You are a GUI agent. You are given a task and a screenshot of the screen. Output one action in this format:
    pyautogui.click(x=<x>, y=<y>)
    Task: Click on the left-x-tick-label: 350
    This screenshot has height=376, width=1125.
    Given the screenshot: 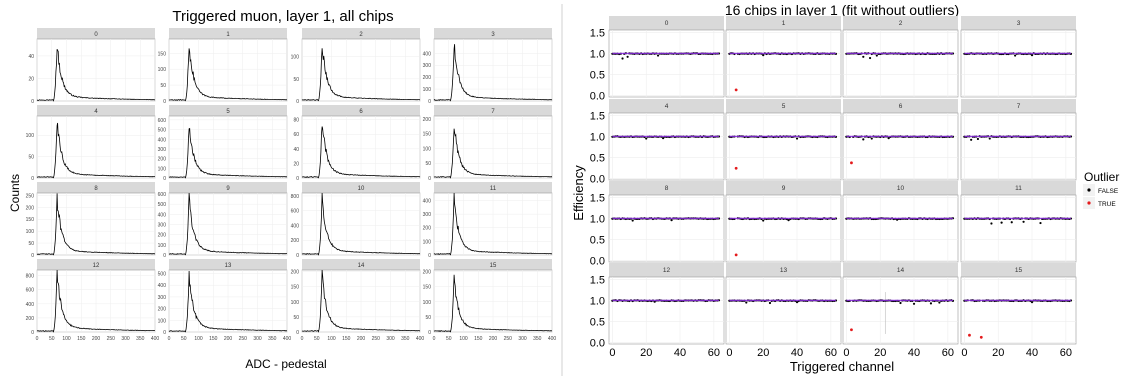 What is the action you would take?
    pyautogui.click(x=537, y=339)
    